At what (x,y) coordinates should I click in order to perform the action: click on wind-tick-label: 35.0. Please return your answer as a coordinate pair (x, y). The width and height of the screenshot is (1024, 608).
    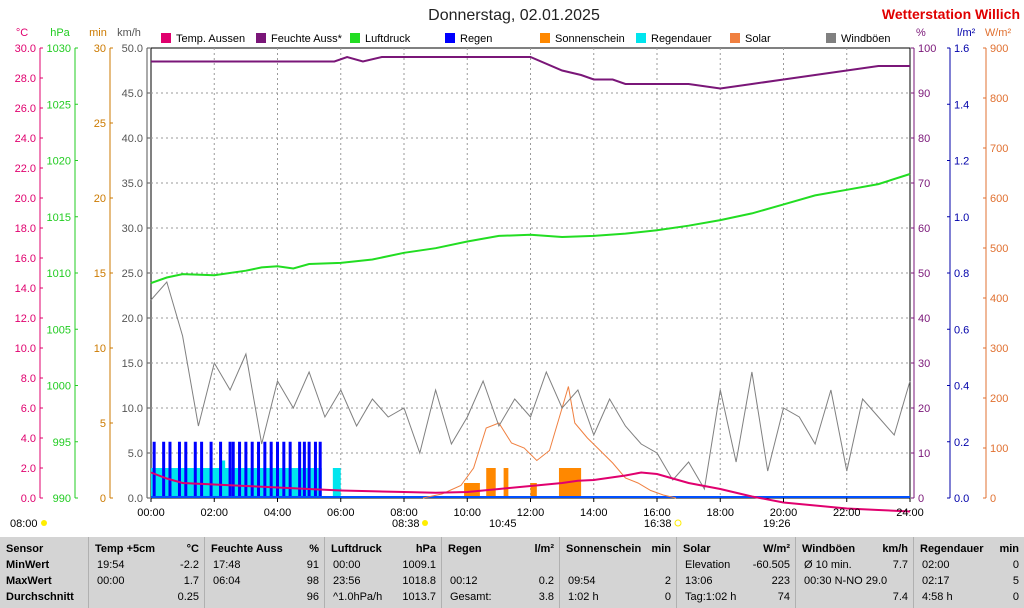
    Looking at the image, I should click on (132, 184).